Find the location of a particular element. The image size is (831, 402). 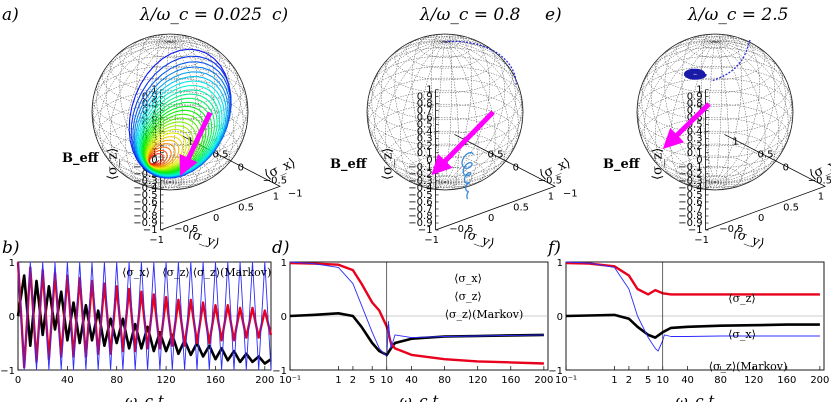

z-tick-label: −0.3 is located at coordinates (420, 181).